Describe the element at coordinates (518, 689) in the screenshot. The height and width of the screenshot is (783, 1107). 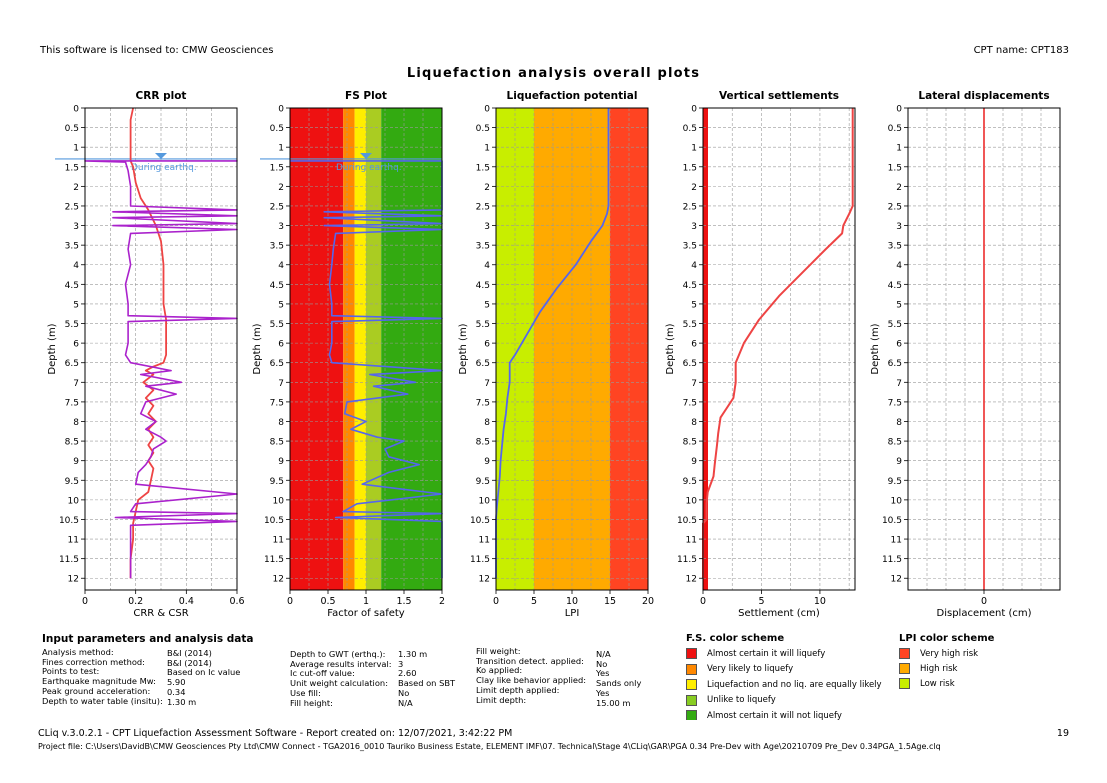
I see `param-label: Limit depth applied:` at that location.